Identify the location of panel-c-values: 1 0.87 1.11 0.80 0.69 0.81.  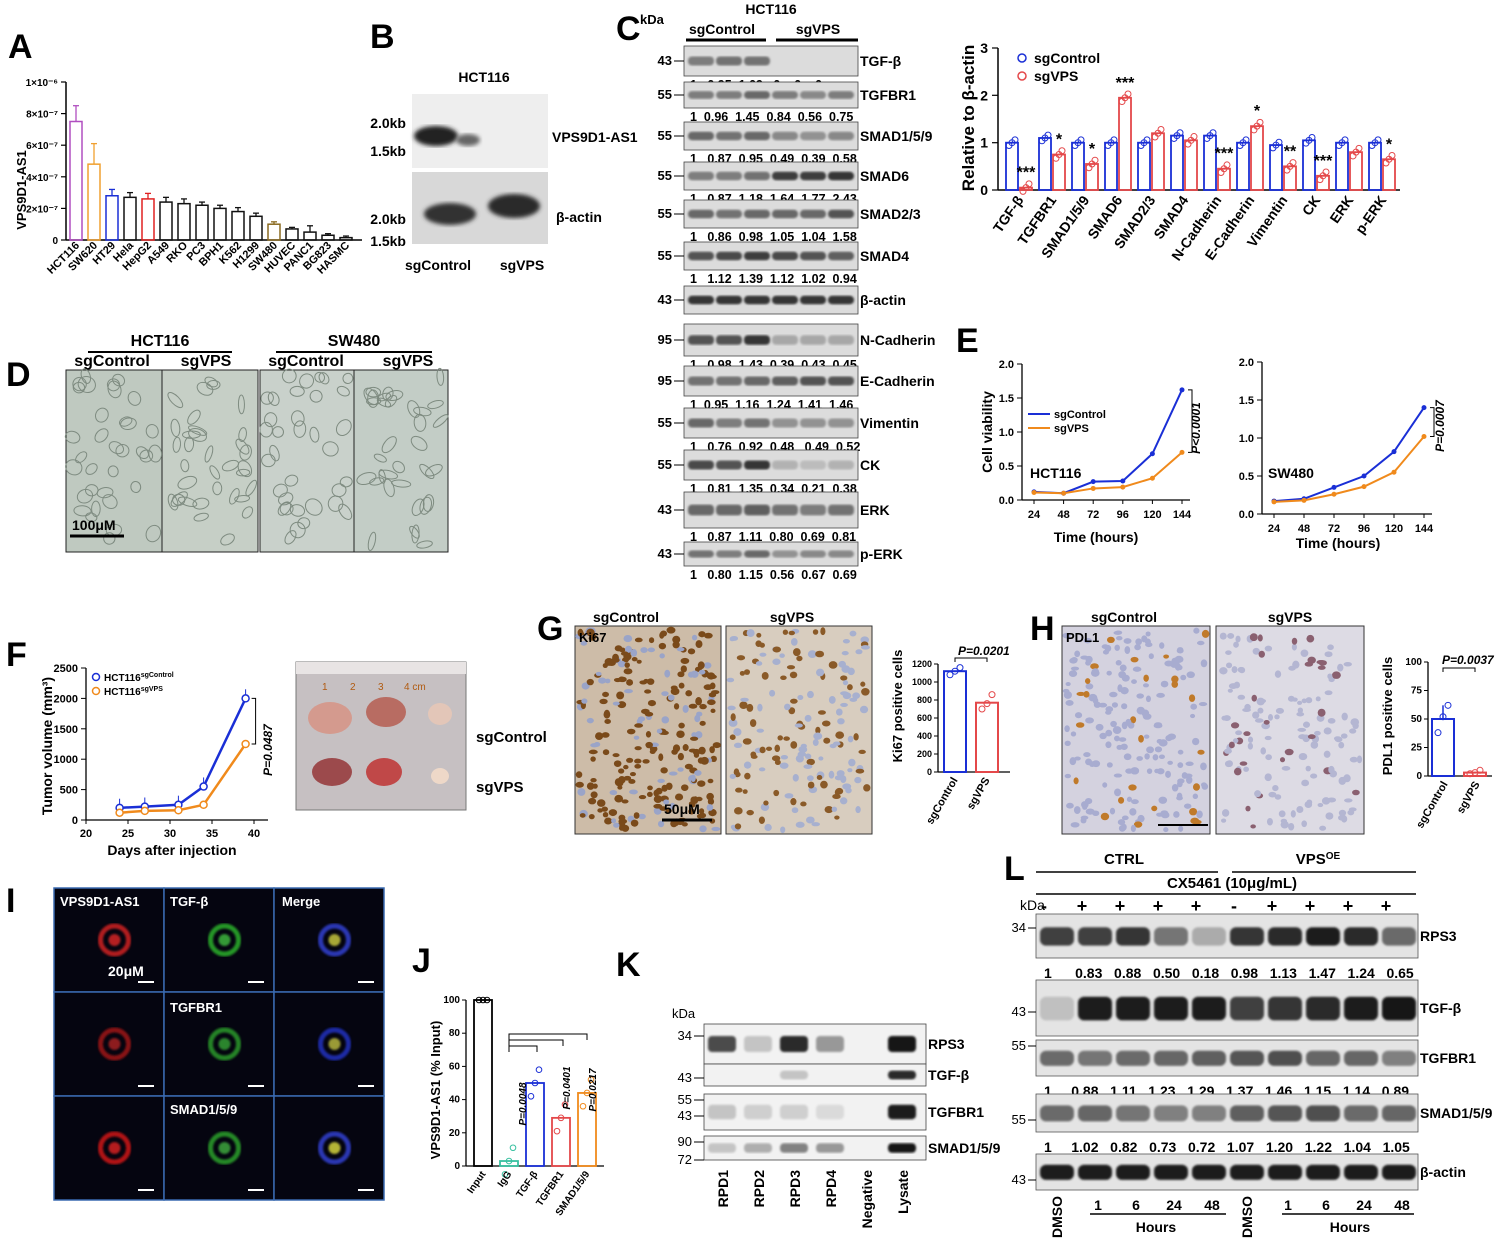
(773, 537).